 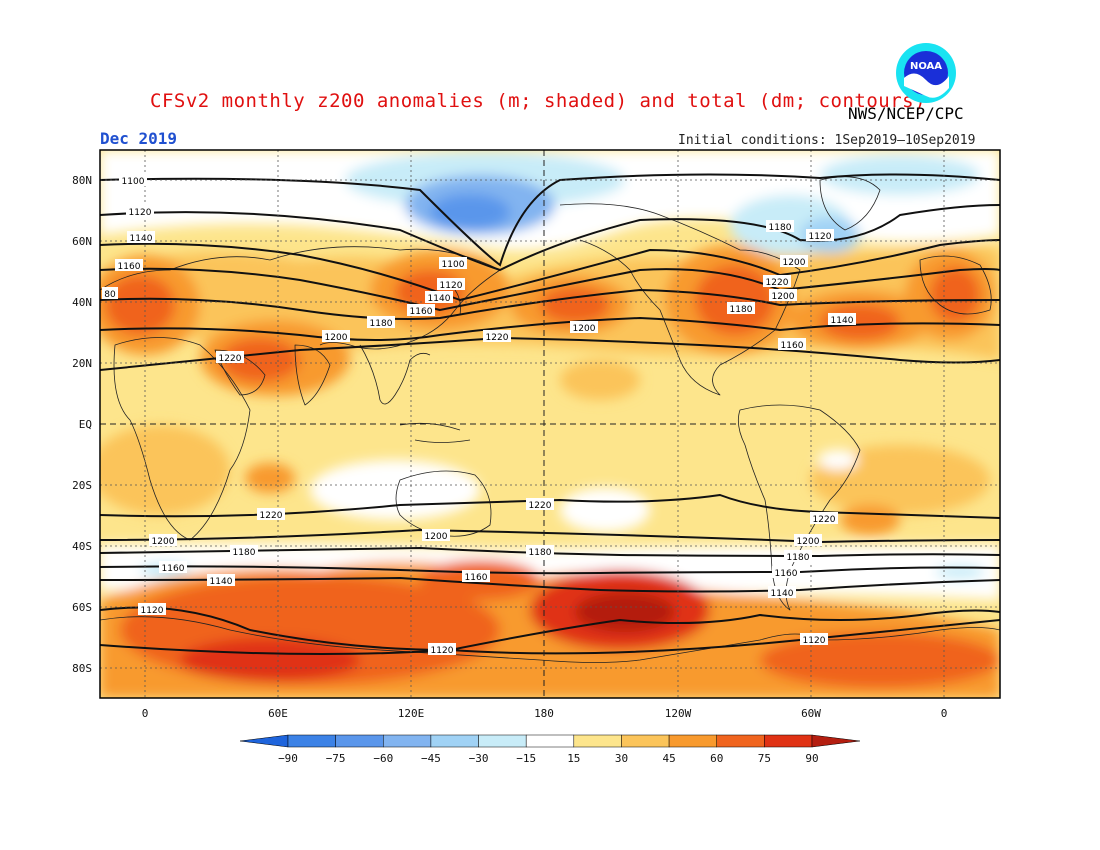 I want to click on contour-1100s, so click(x=550, y=637).